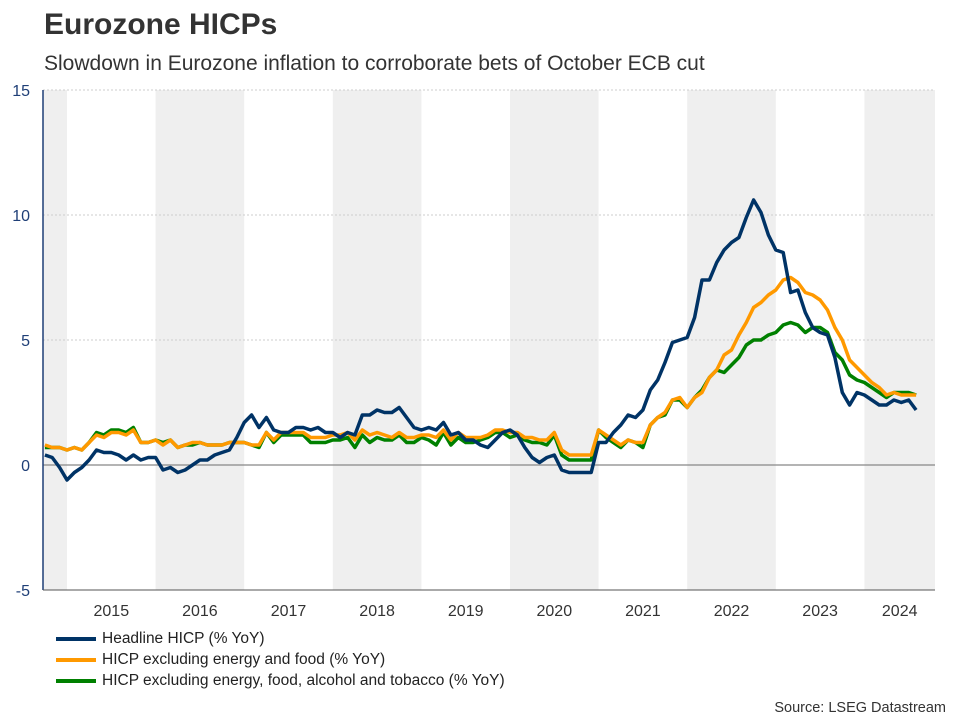  What do you see at coordinates (289, 611) in the screenshot?
I see `x-tick-label: 2017` at bounding box center [289, 611].